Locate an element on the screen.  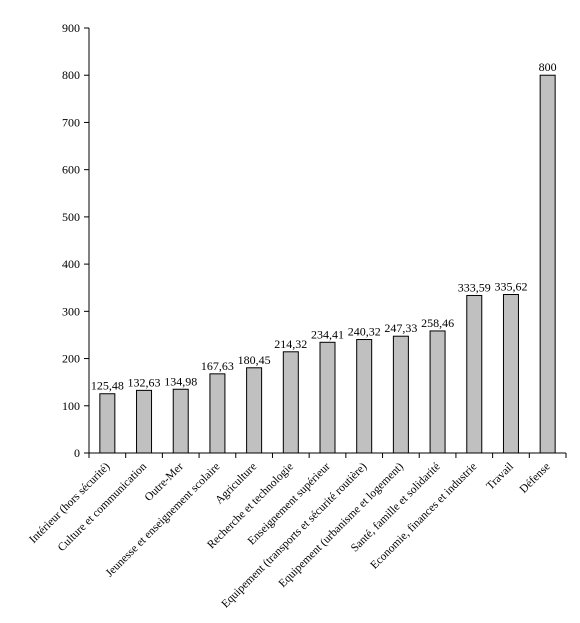
x-category-label: Travail is located at coordinates (500, 477).